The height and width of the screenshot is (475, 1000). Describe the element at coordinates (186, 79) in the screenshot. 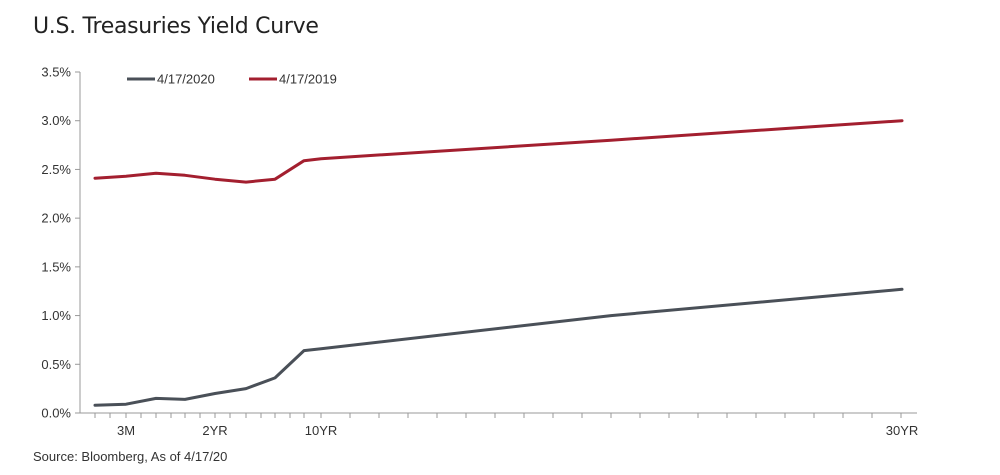

I see `legend-label: 4/17/2020` at that location.